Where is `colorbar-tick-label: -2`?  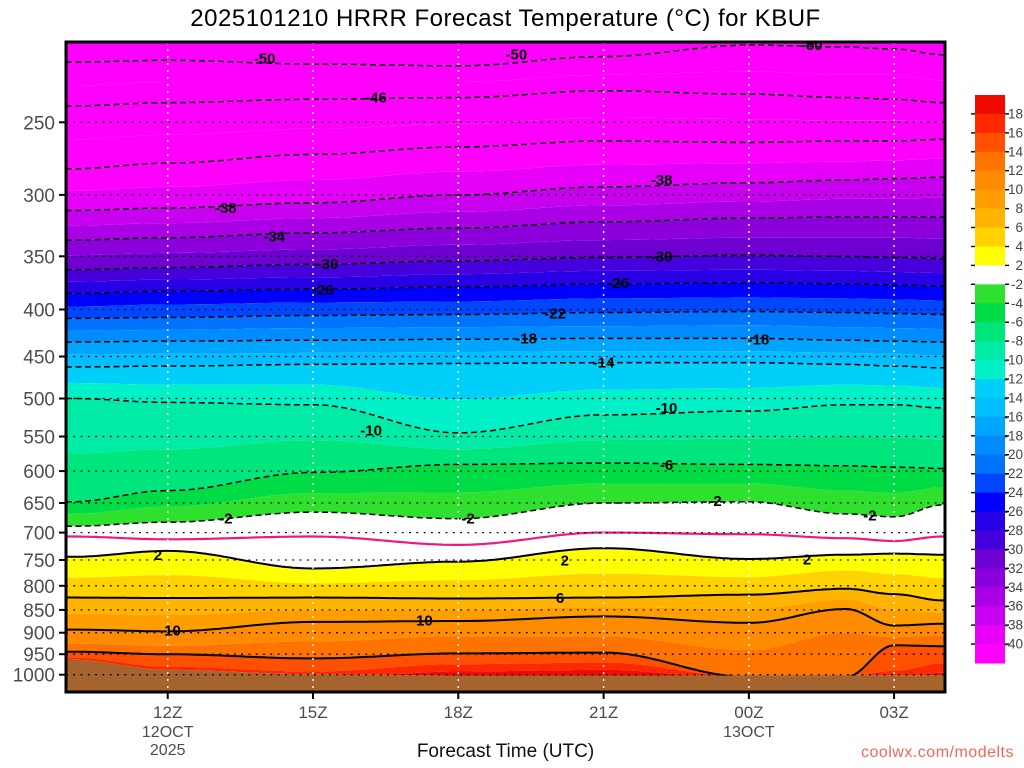
colorbar-tick-label: -2 is located at coordinates (1017, 284).